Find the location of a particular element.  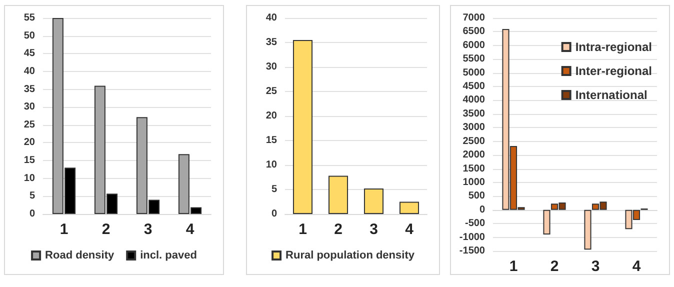

y-tick-label: 45 is located at coordinates (30, 54).